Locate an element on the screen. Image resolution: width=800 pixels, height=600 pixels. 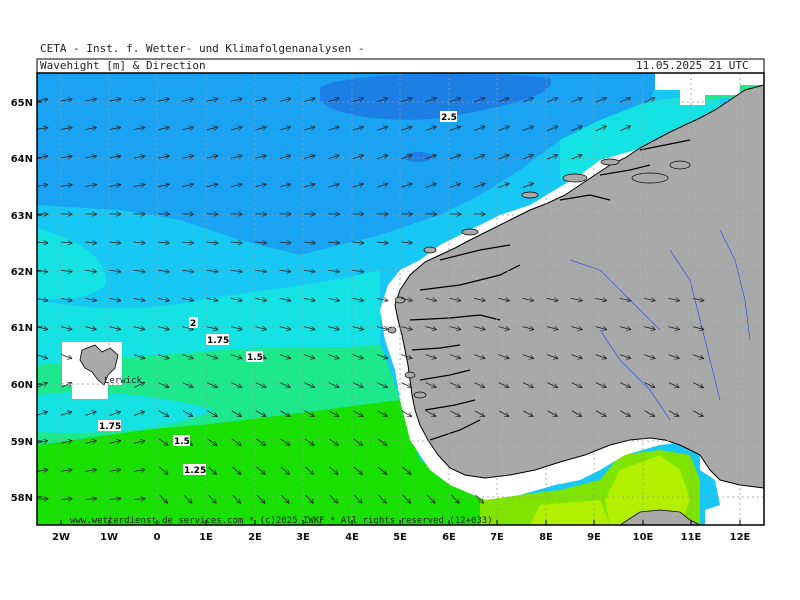
lon-label-9E: 9E is located at coordinates (594, 537).